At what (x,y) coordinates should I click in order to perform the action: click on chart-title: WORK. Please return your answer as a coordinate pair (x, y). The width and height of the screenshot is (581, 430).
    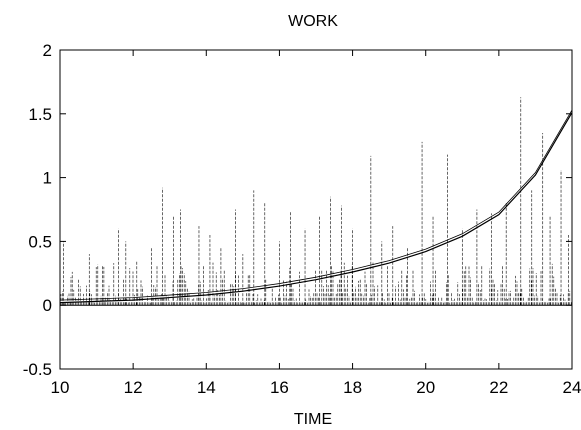
    Looking at the image, I should click on (313, 21).